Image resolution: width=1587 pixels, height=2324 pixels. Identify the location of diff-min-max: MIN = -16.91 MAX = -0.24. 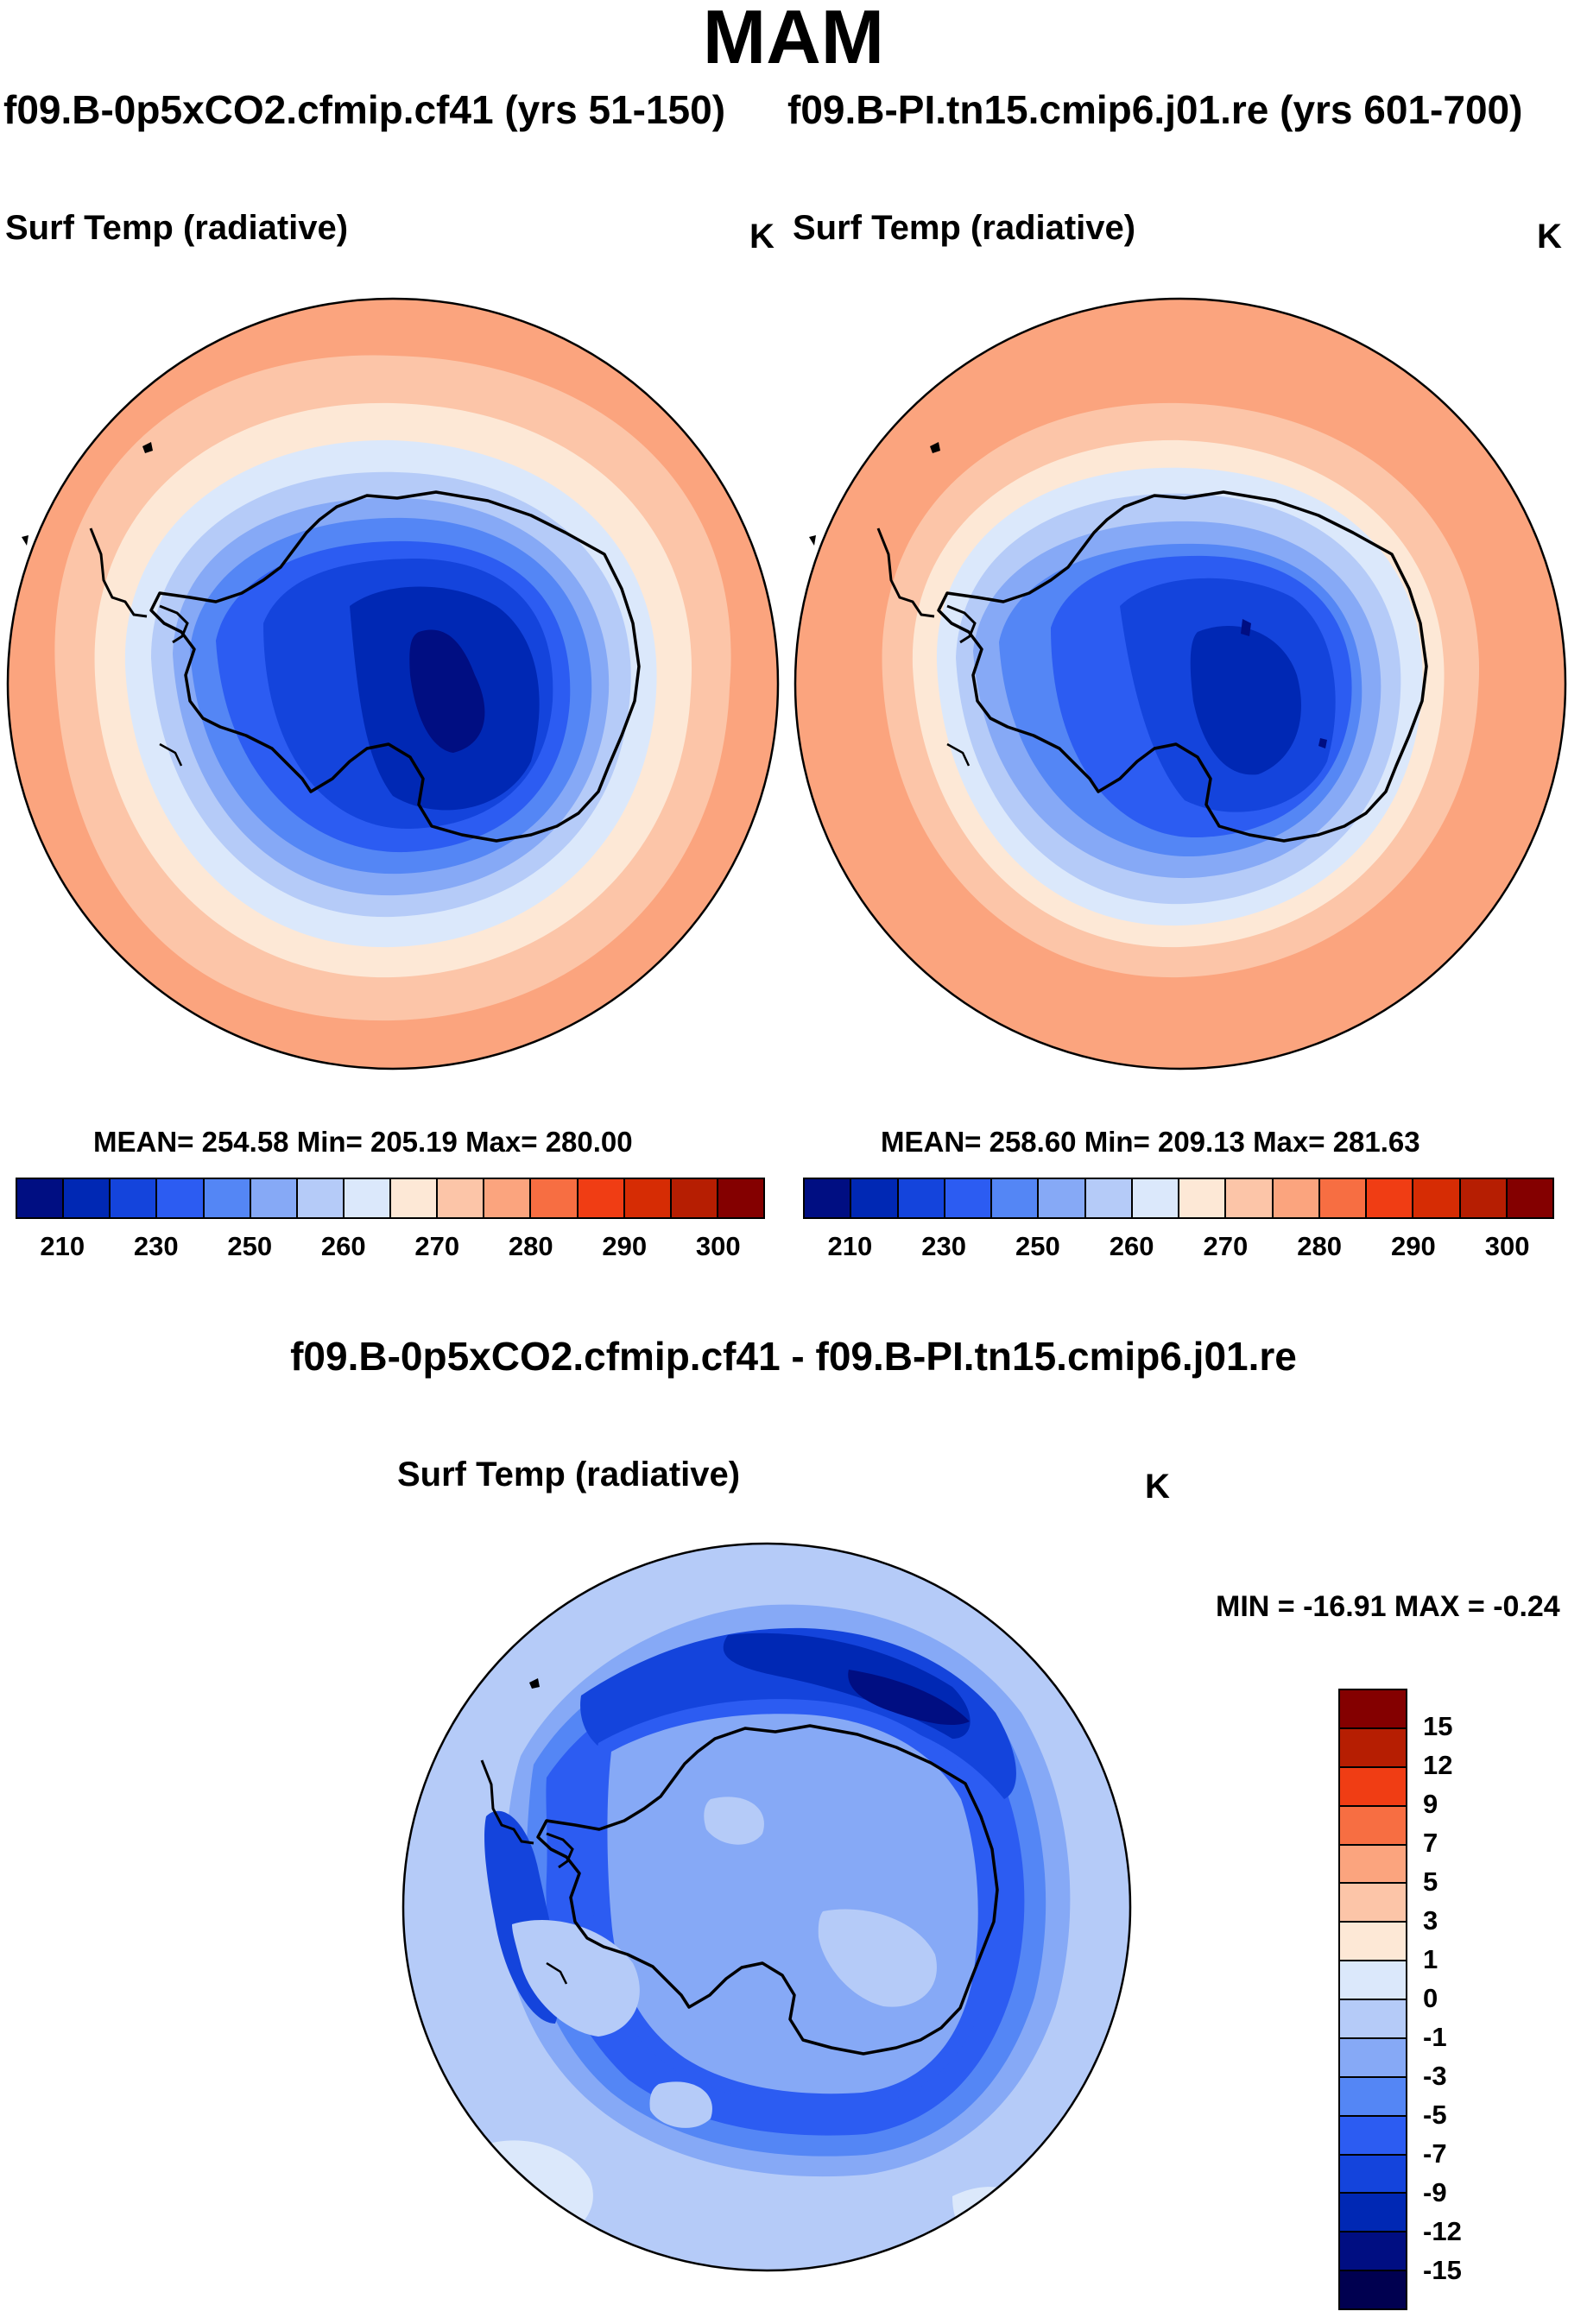
(1388, 1606).